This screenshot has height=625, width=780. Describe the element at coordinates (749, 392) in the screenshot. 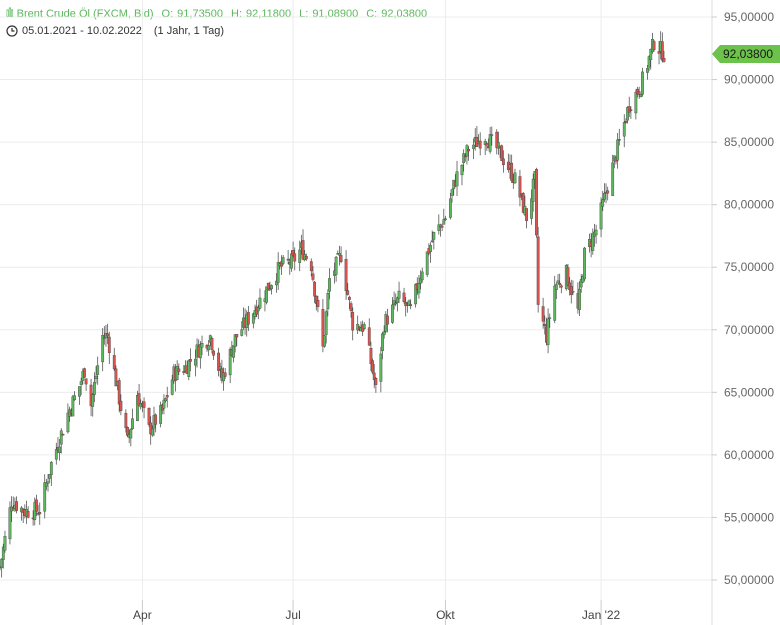

I see `y-tick-label: 65,00000` at that location.